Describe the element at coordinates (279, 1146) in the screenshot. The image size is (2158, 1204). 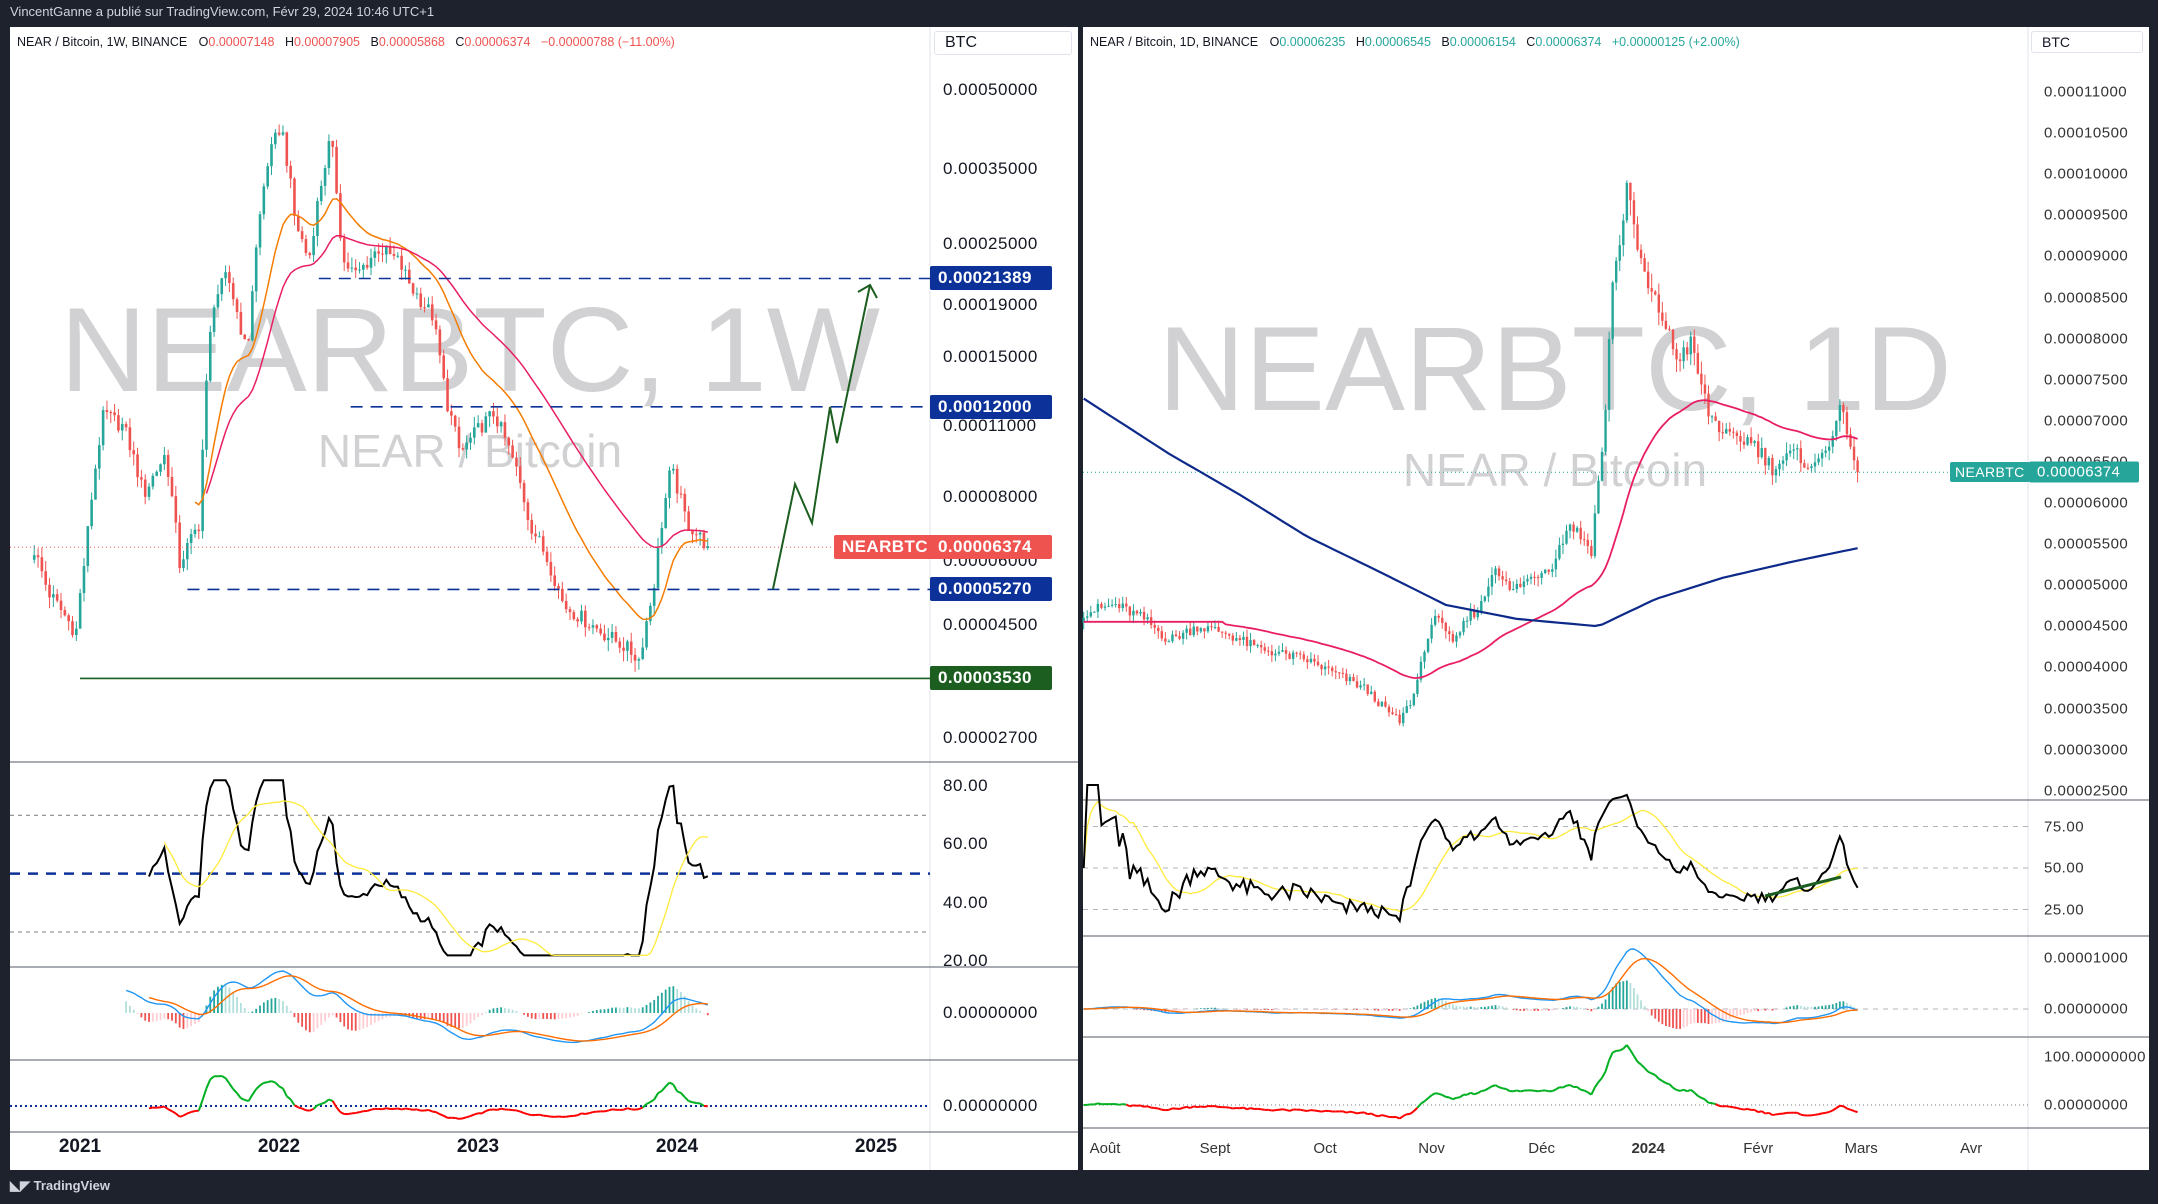
I see `time-tick: 2022` at that location.